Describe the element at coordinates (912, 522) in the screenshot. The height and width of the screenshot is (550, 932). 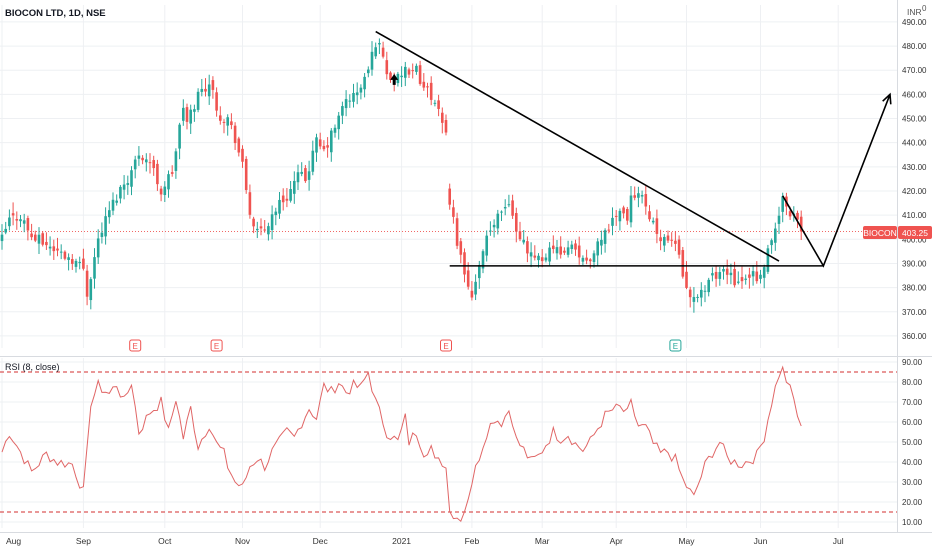
I see `rsi-tick-label: 10.00` at that location.